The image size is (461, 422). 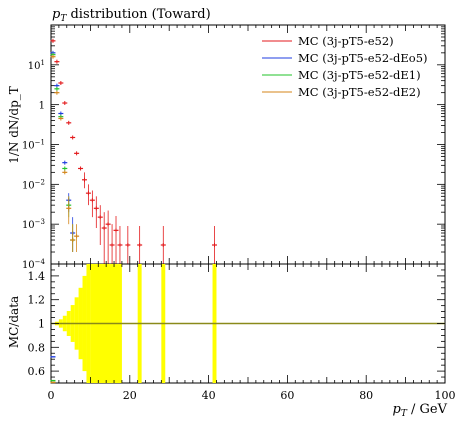 What do you see at coordinates (14, 125) in the screenshot?
I see `upper-y-axis-label: 1/N dN/dp_T` at bounding box center [14, 125].